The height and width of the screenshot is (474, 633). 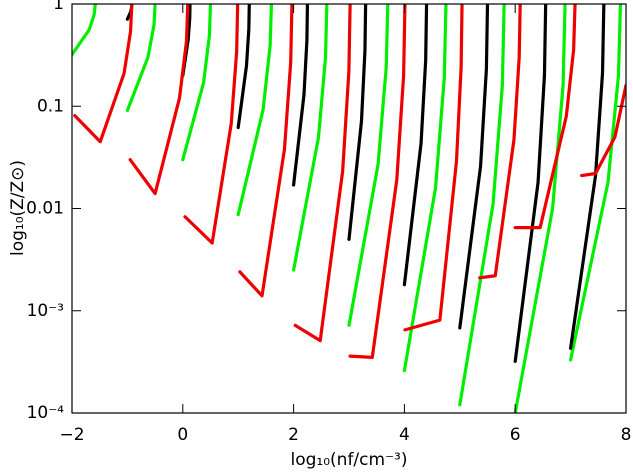 I want to click on y-axis-label: log₁₀(Z/Z⊙), so click(x=18, y=208).